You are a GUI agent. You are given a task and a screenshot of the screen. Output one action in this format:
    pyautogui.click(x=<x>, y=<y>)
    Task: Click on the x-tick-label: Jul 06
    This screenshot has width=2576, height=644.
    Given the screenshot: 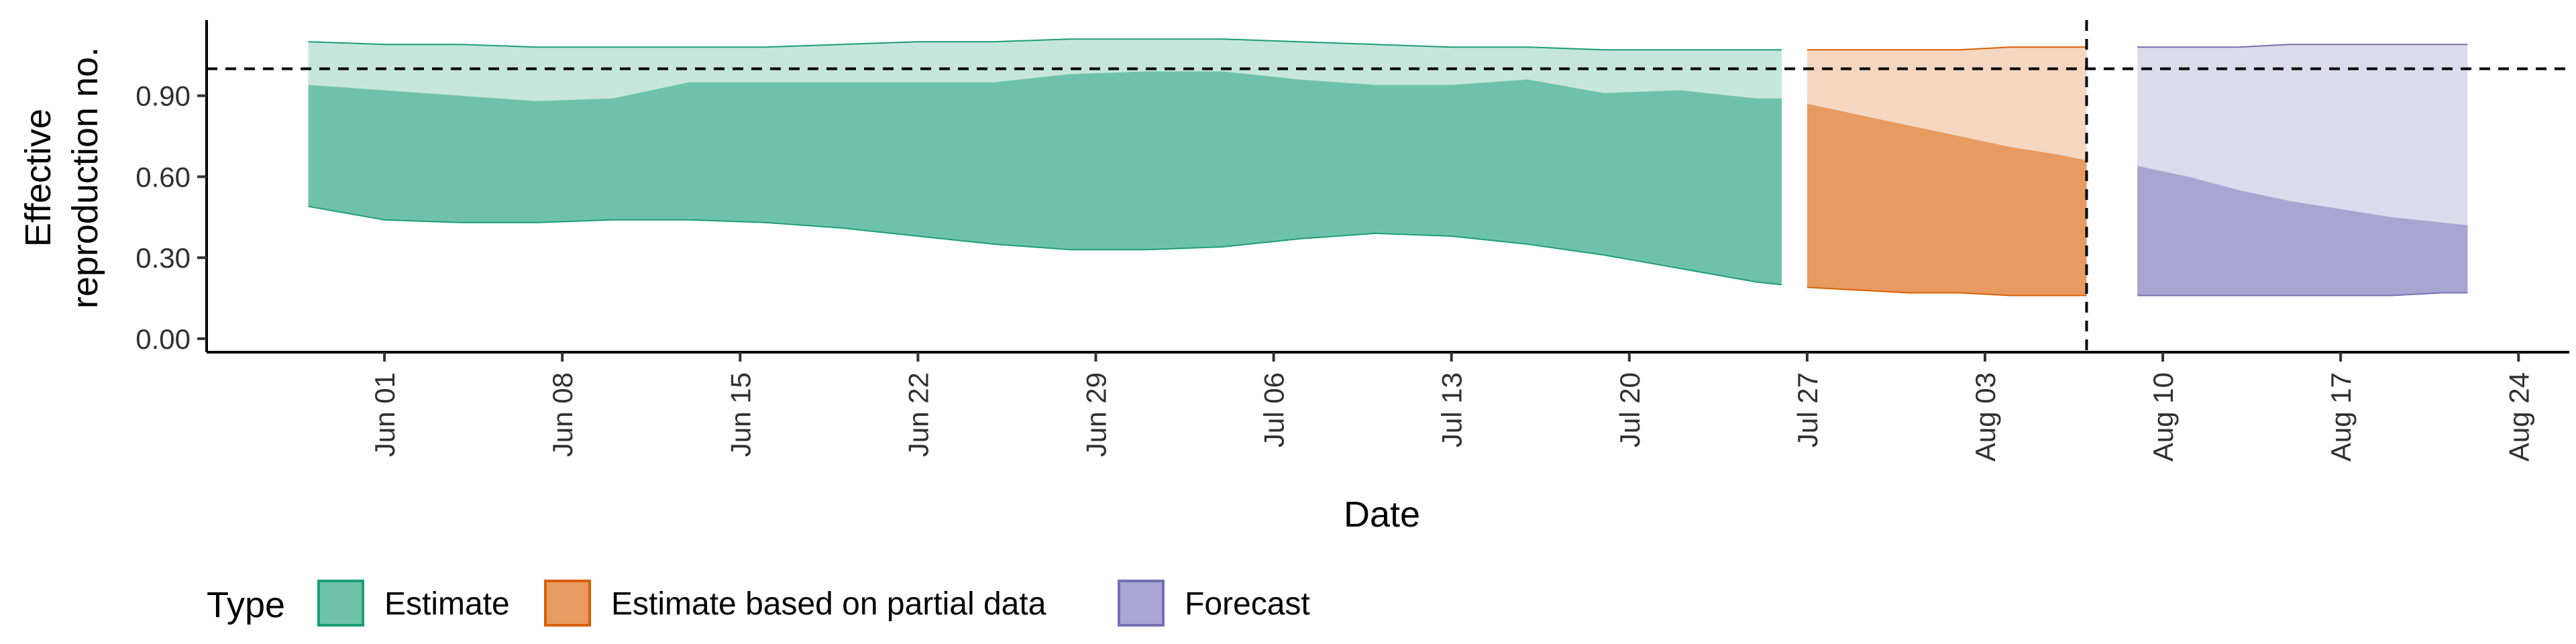 What is the action you would take?
    pyautogui.click(x=1274, y=409)
    